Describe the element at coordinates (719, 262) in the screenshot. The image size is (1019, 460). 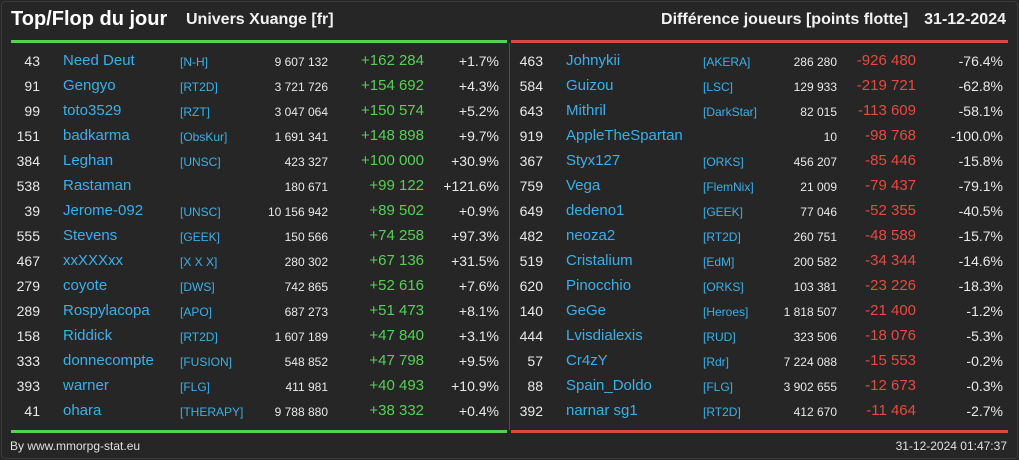
I see `alliance-tag-link: [EdM]` at that location.